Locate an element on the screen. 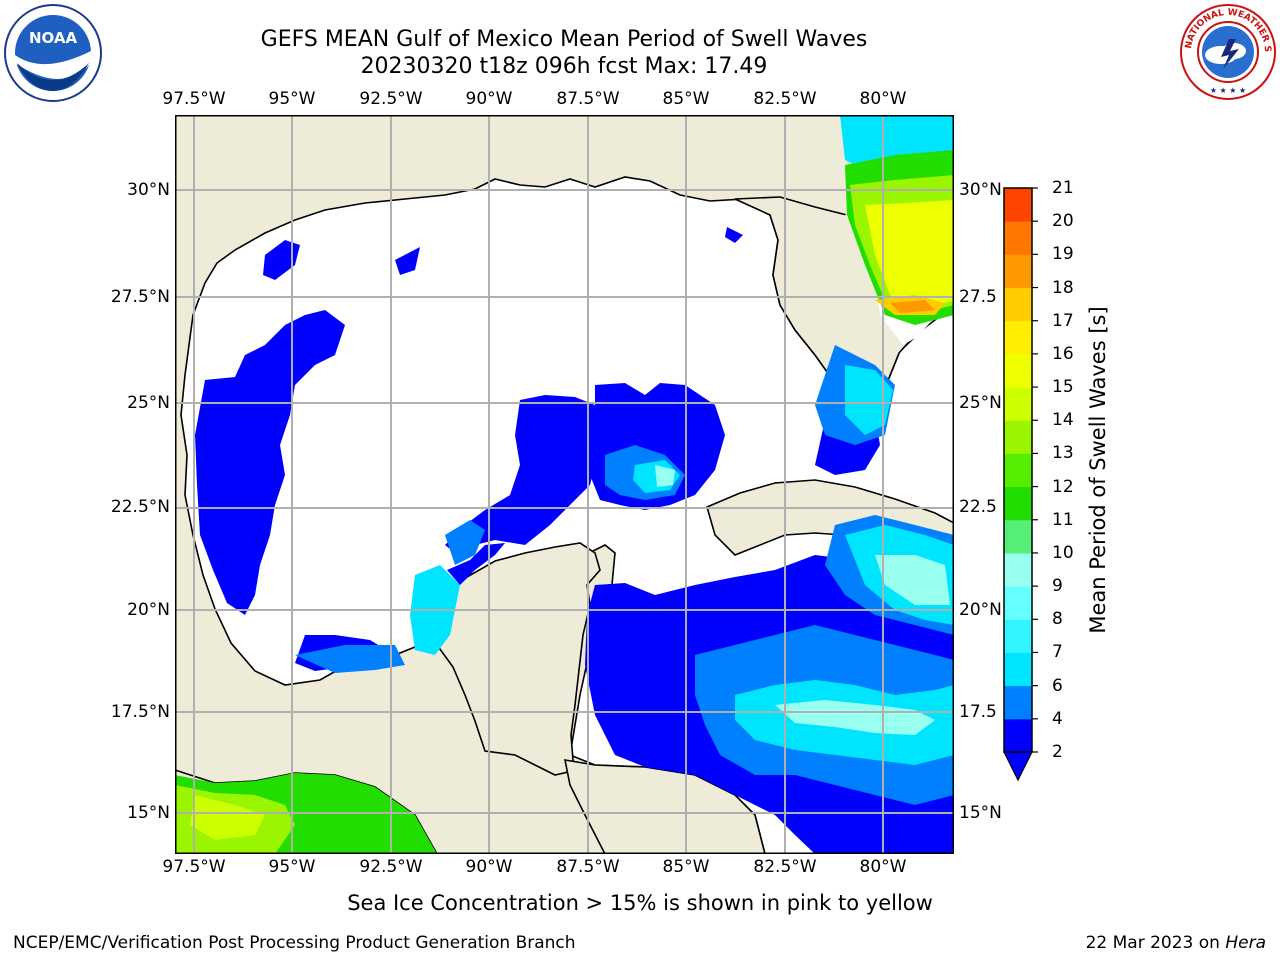 This screenshot has width=1280, height=960. colorbar-tick-marks is located at coordinates (1035, 470).